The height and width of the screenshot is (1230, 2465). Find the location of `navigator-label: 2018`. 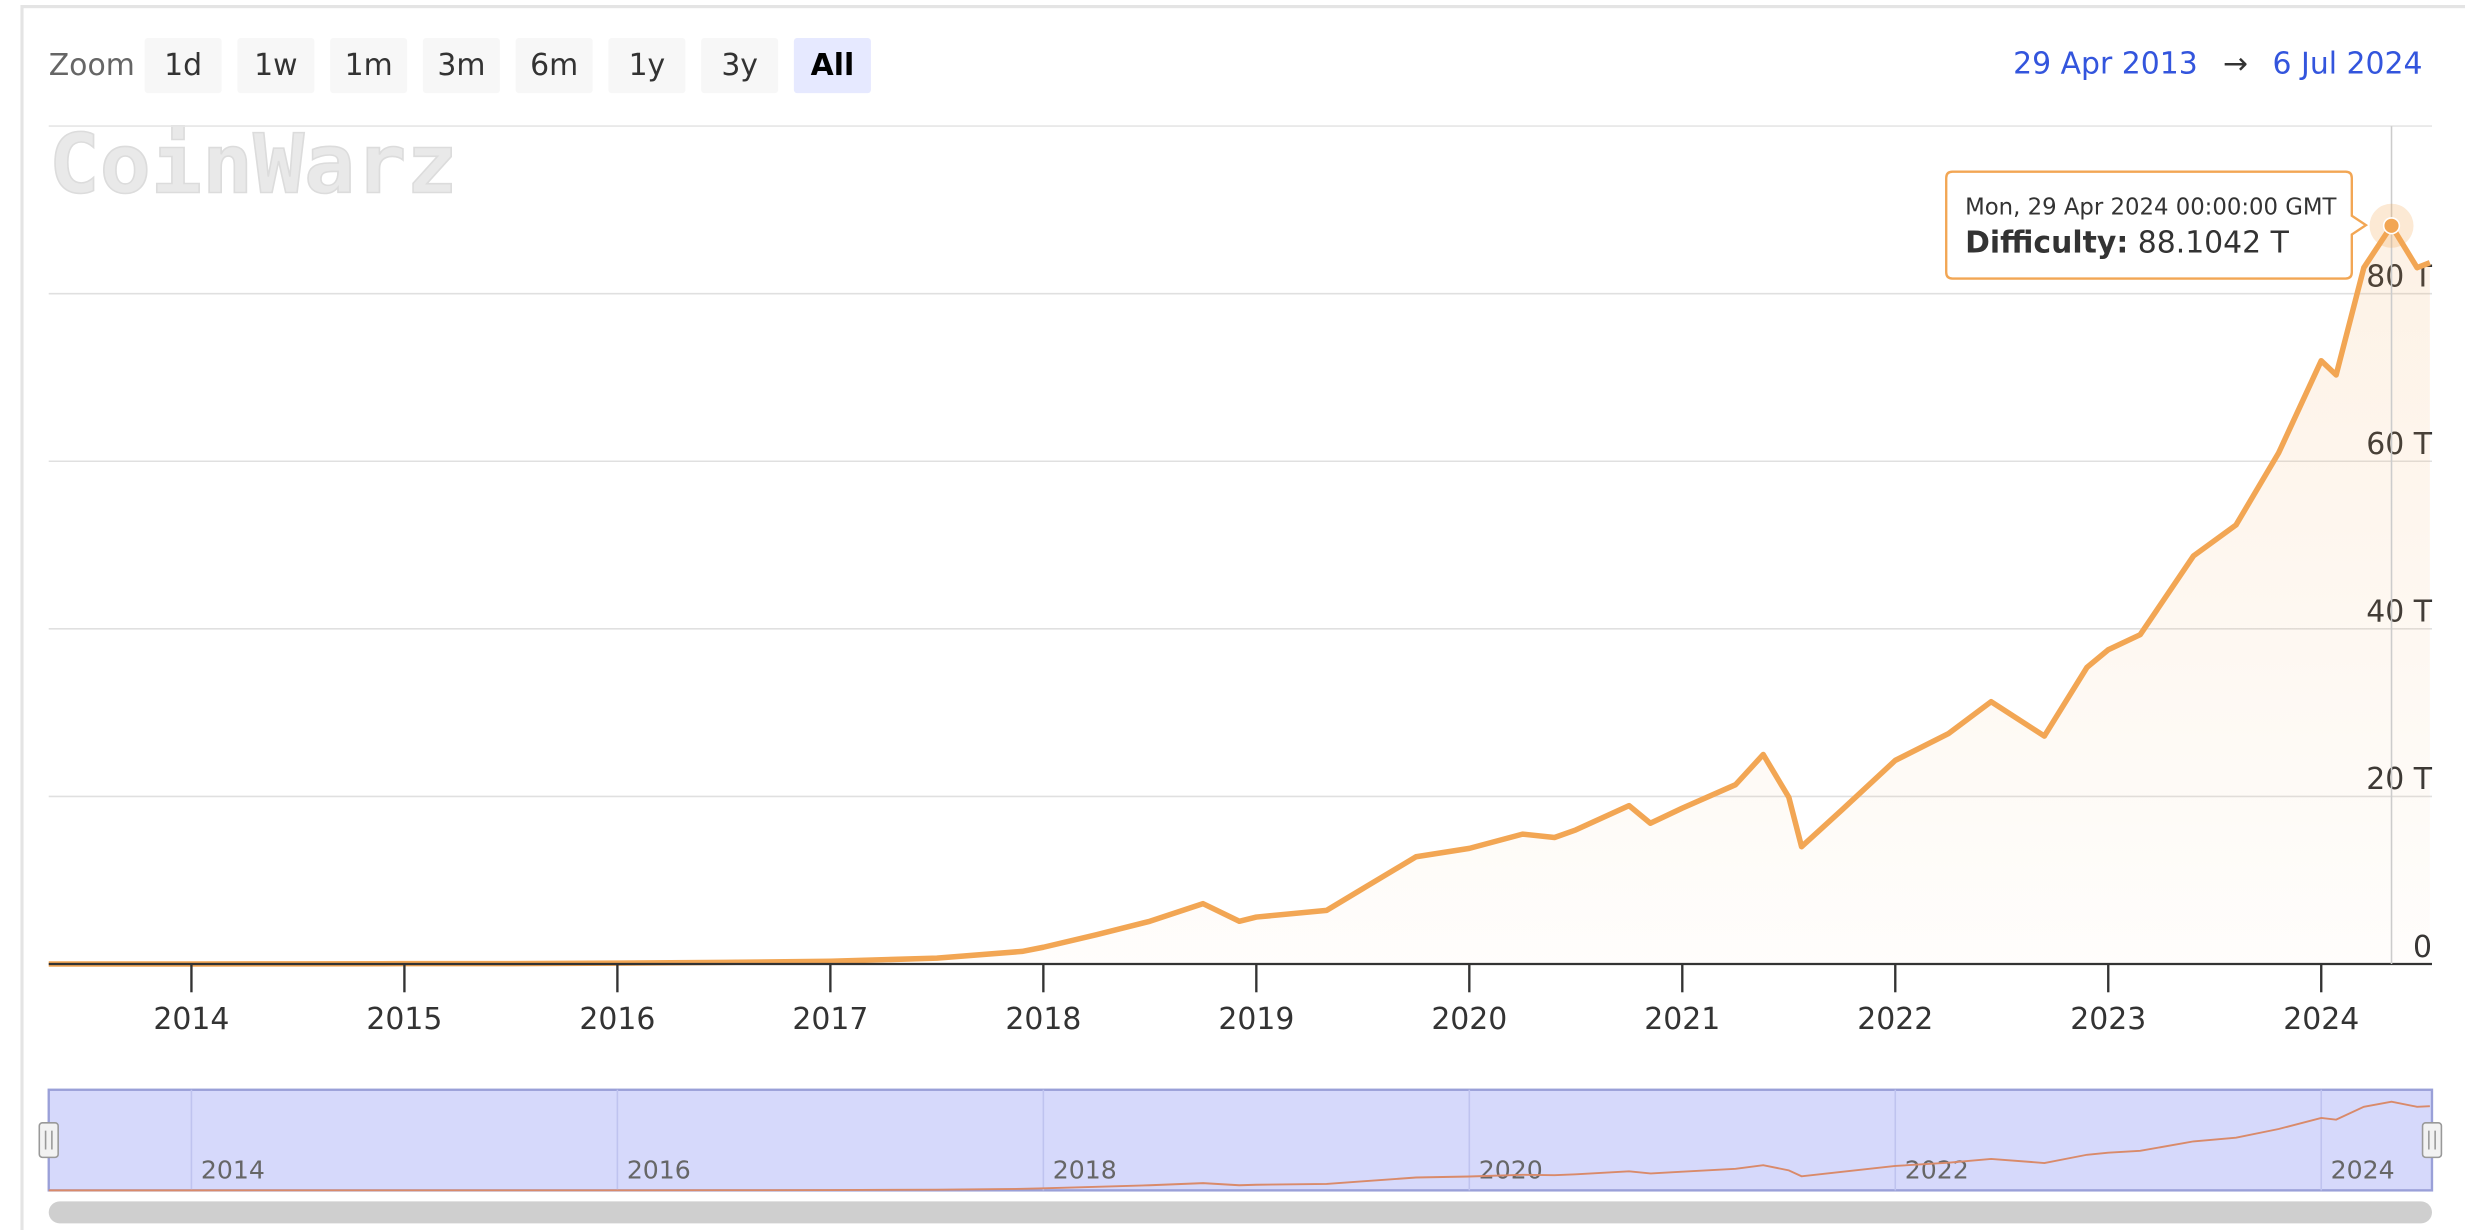

navigator-label: 2018 is located at coordinates (1085, 1170).